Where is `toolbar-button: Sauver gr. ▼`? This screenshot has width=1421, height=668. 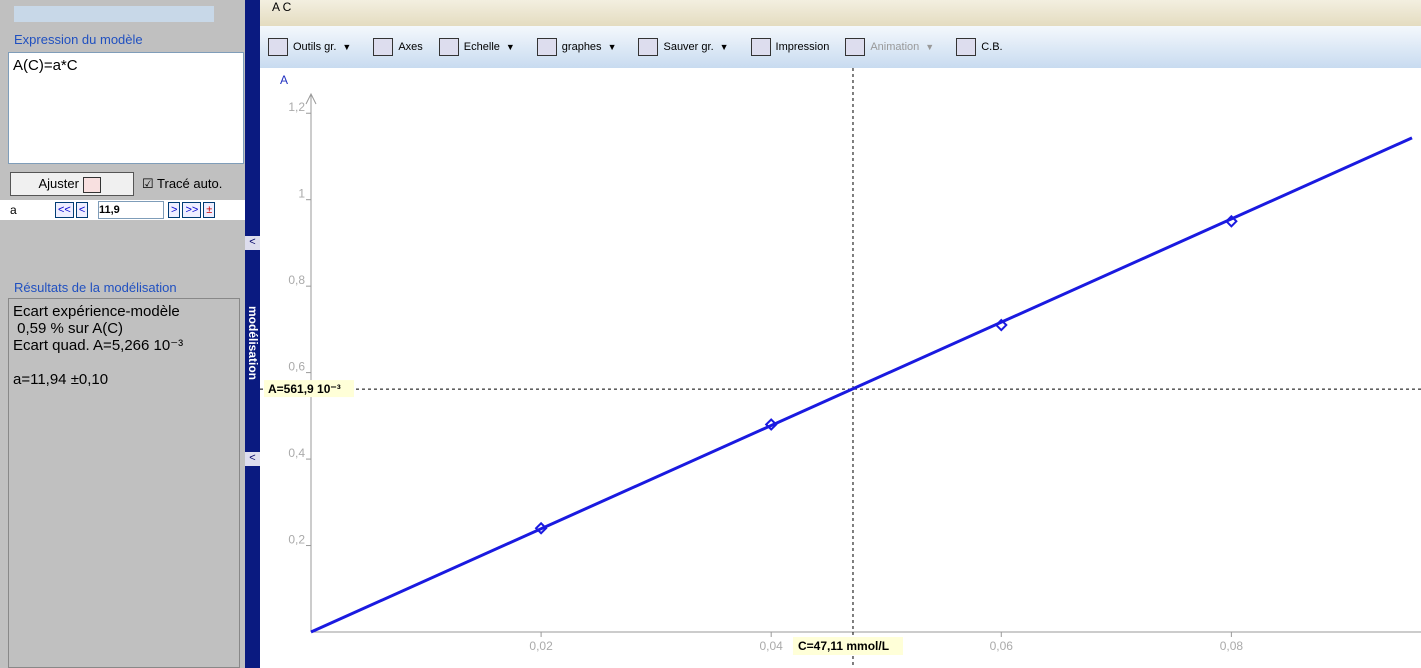
toolbar-button: Sauver gr. ▼ is located at coordinates (686, 47).